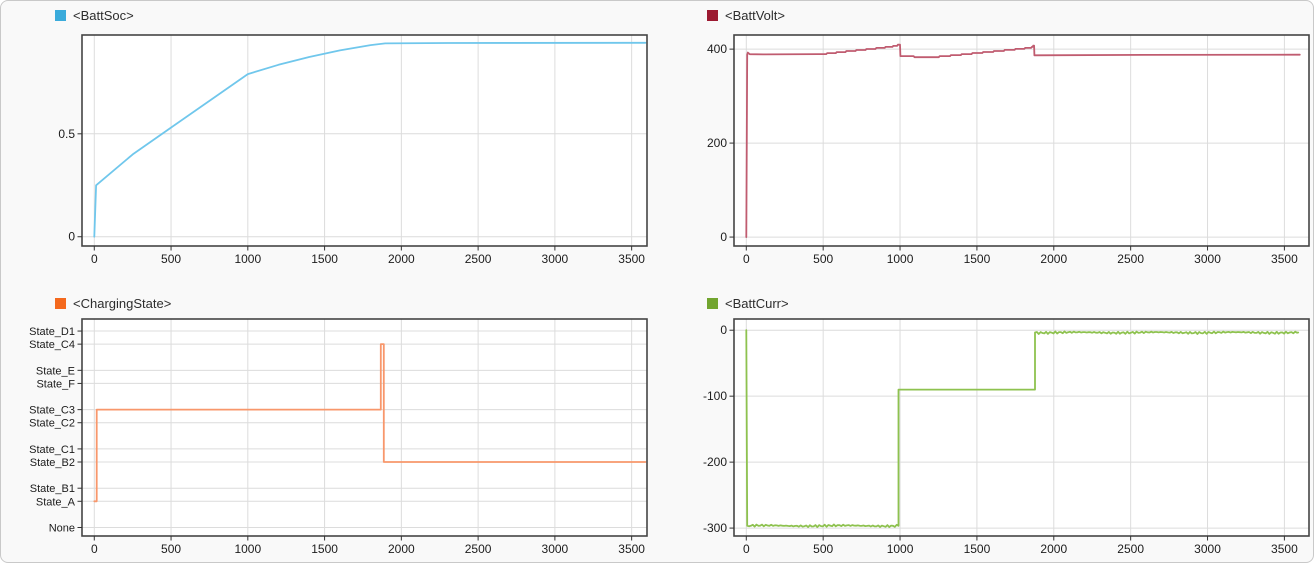 The height and width of the screenshot is (563, 1314). What do you see at coordinates (62, 528) in the screenshot?
I see `y-tick-label: None` at bounding box center [62, 528].